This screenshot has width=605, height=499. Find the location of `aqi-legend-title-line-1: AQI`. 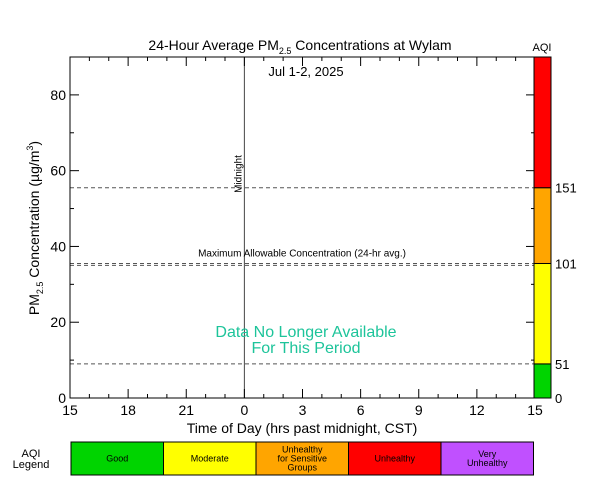

aqi-legend-title-line-1: AQI is located at coordinates (31, 454).